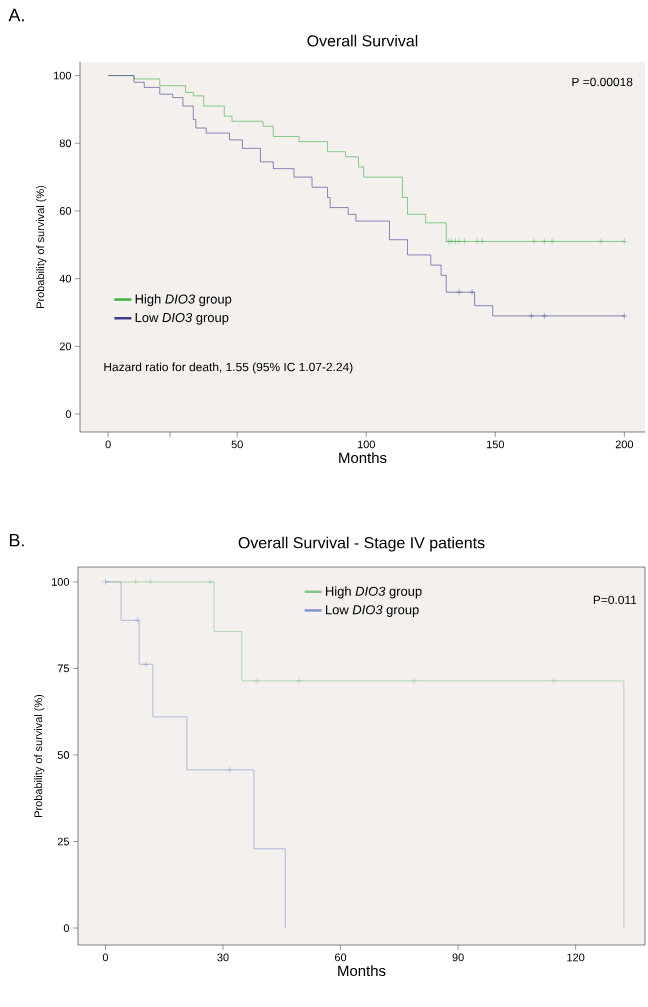  Describe the element at coordinates (361, 544) in the screenshot. I see `chart-title: Overall Survival - Stage IV patients` at that location.